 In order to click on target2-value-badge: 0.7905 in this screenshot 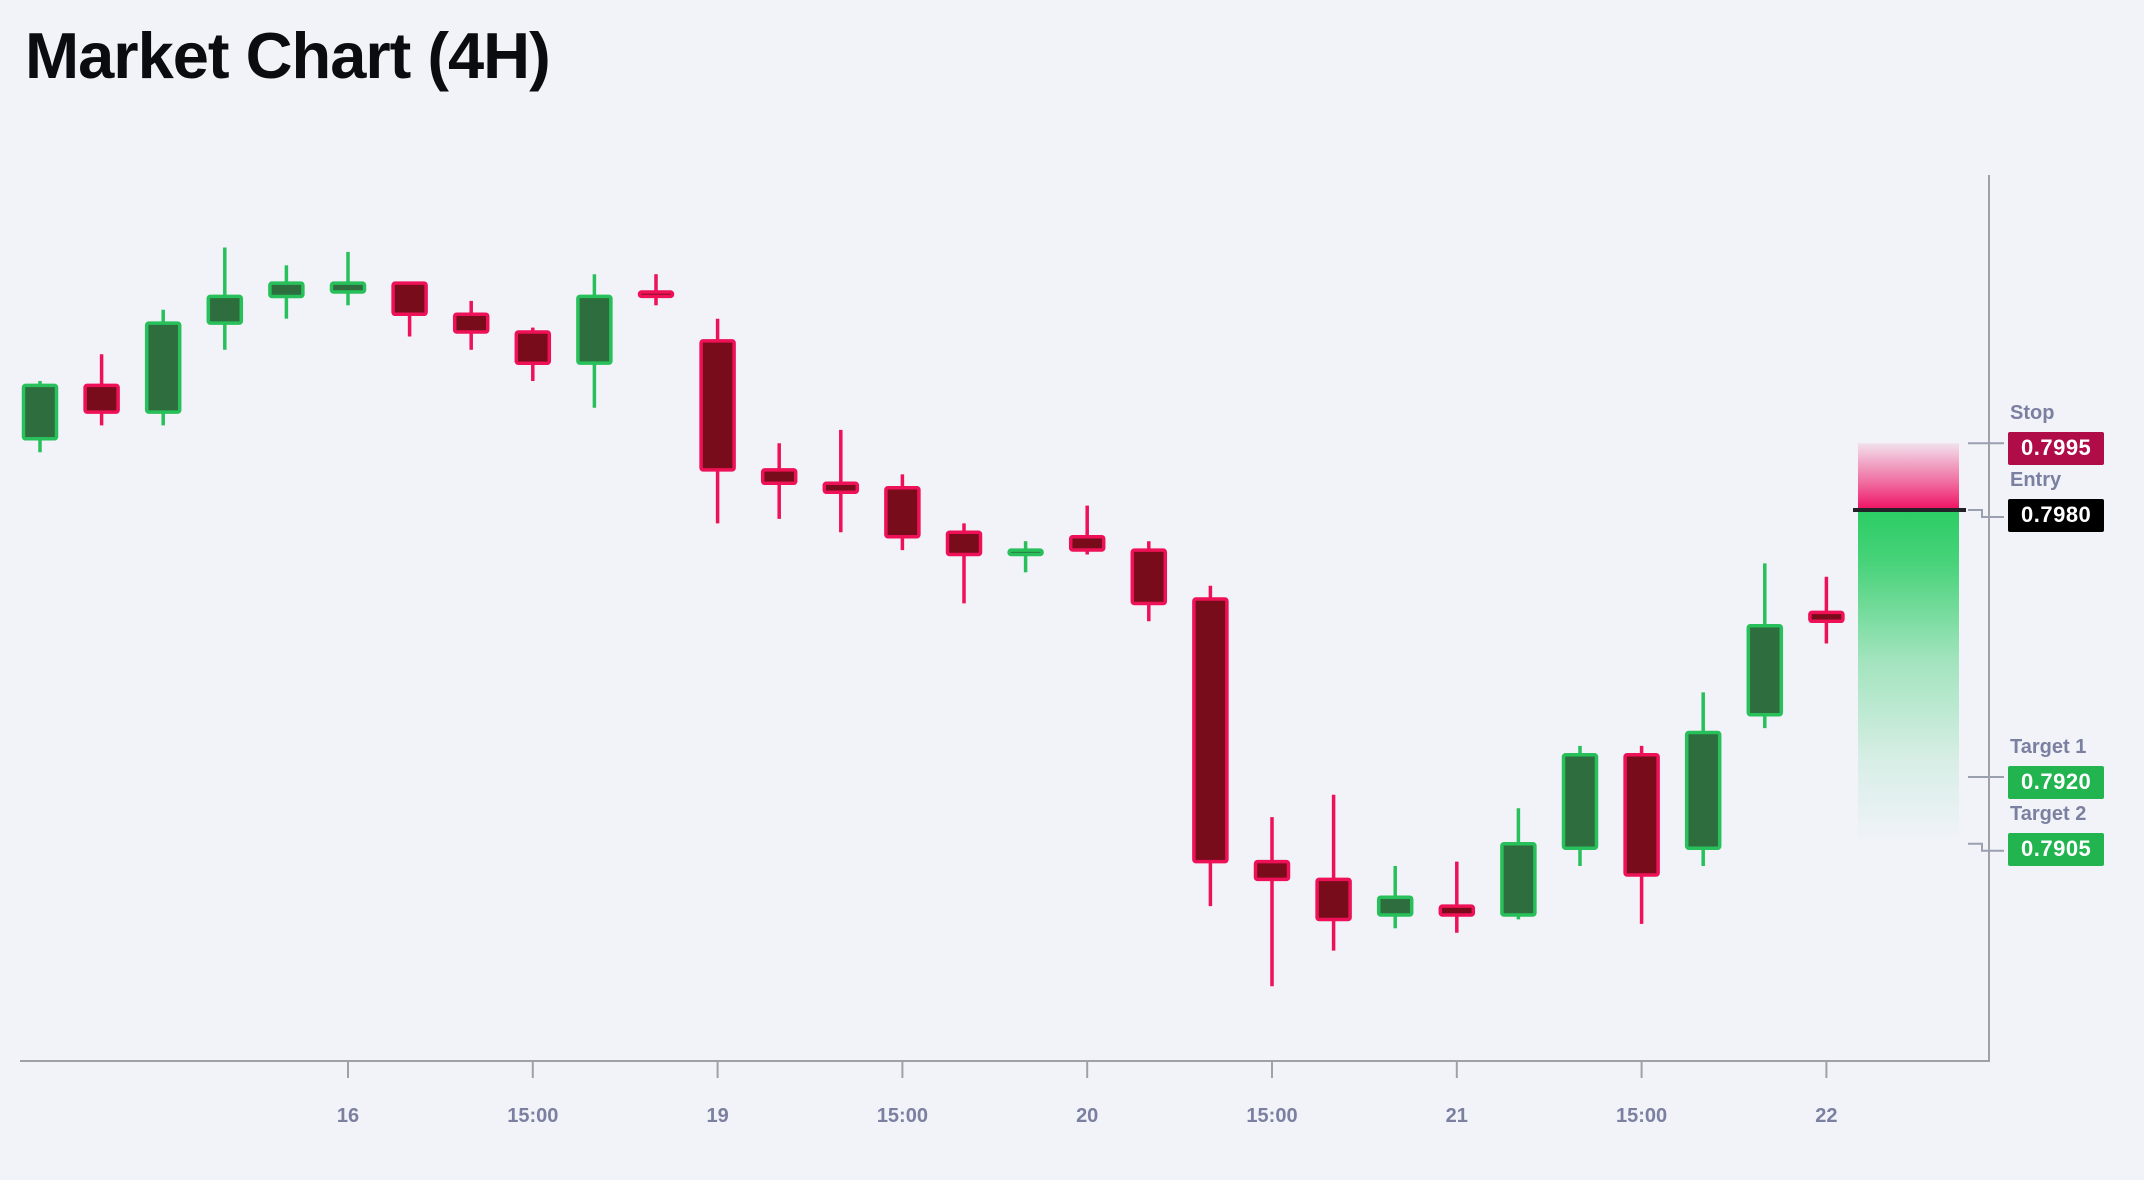, I will do `click(2056, 849)`.